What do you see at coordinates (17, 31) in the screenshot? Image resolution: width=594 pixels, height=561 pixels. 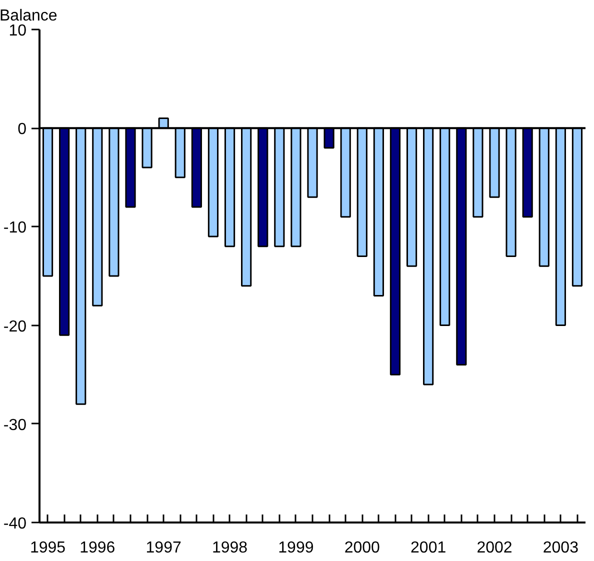 I see `y-tick-label: 10` at bounding box center [17, 31].